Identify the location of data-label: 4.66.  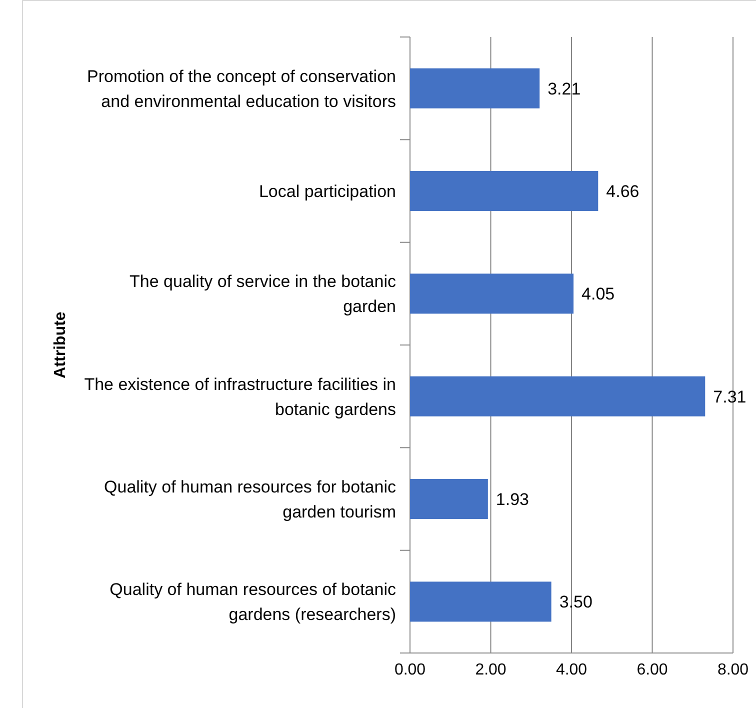
(623, 191).